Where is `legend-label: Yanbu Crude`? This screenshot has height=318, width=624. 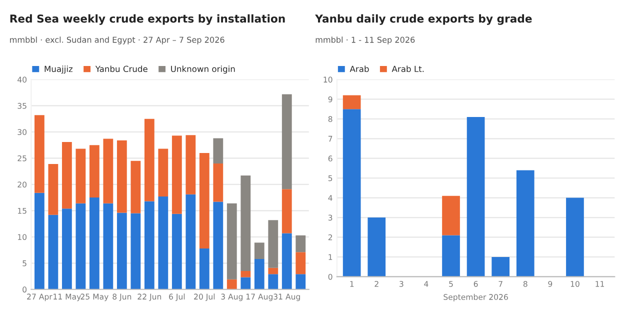
legend-label: Yanbu Crude is located at coordinates (121, 69).